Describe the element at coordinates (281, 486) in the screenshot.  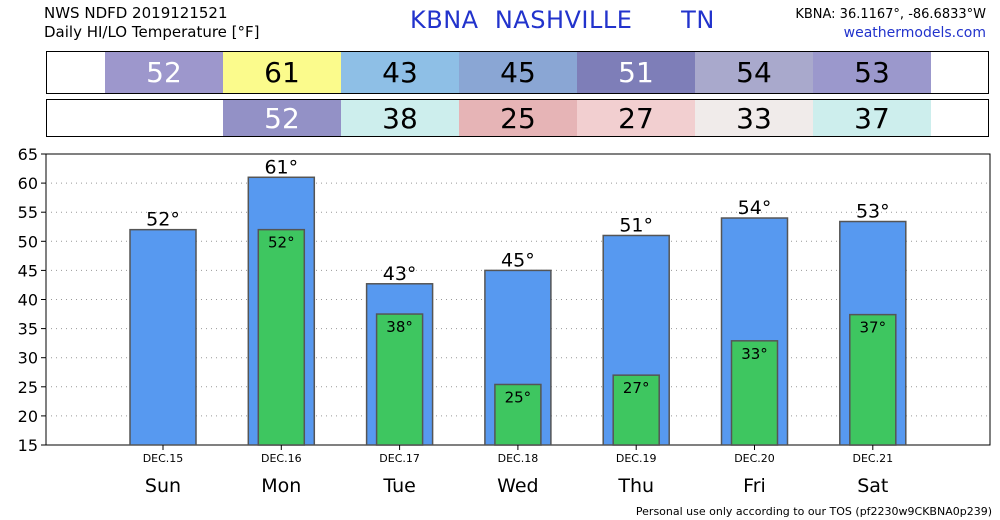
I see `day-label: Mon` at that location.